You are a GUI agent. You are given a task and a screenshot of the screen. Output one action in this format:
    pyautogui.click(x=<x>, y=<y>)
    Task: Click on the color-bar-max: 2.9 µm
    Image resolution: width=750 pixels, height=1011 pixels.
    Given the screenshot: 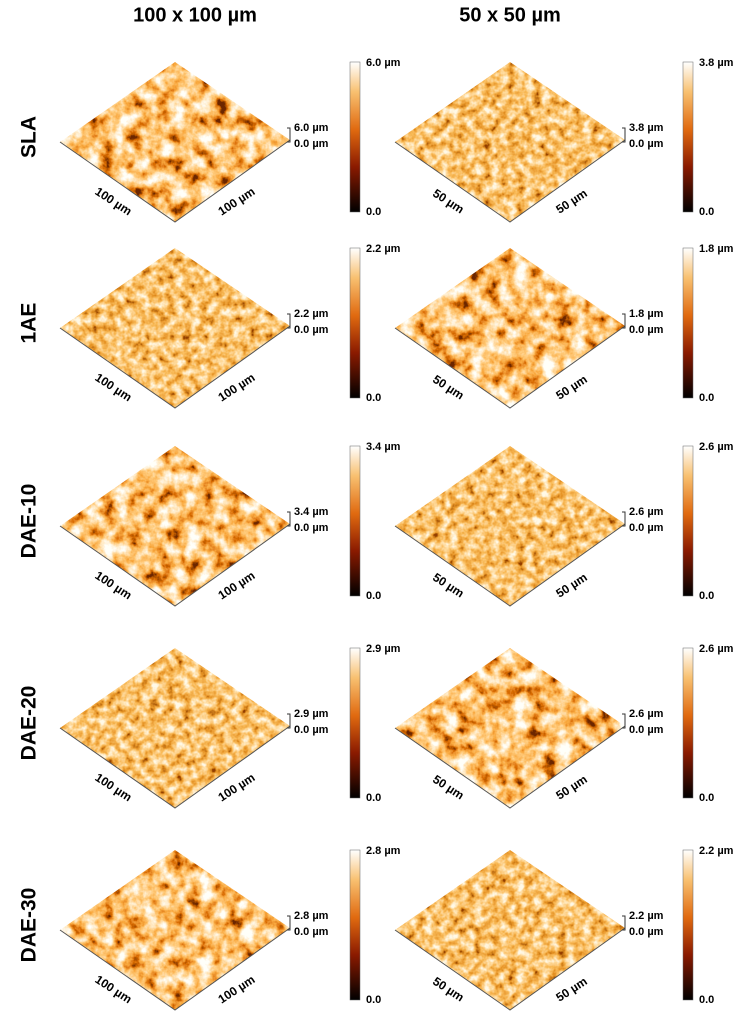 What is the action you would take?
    pyautogui.click(x=383, y=649)
    